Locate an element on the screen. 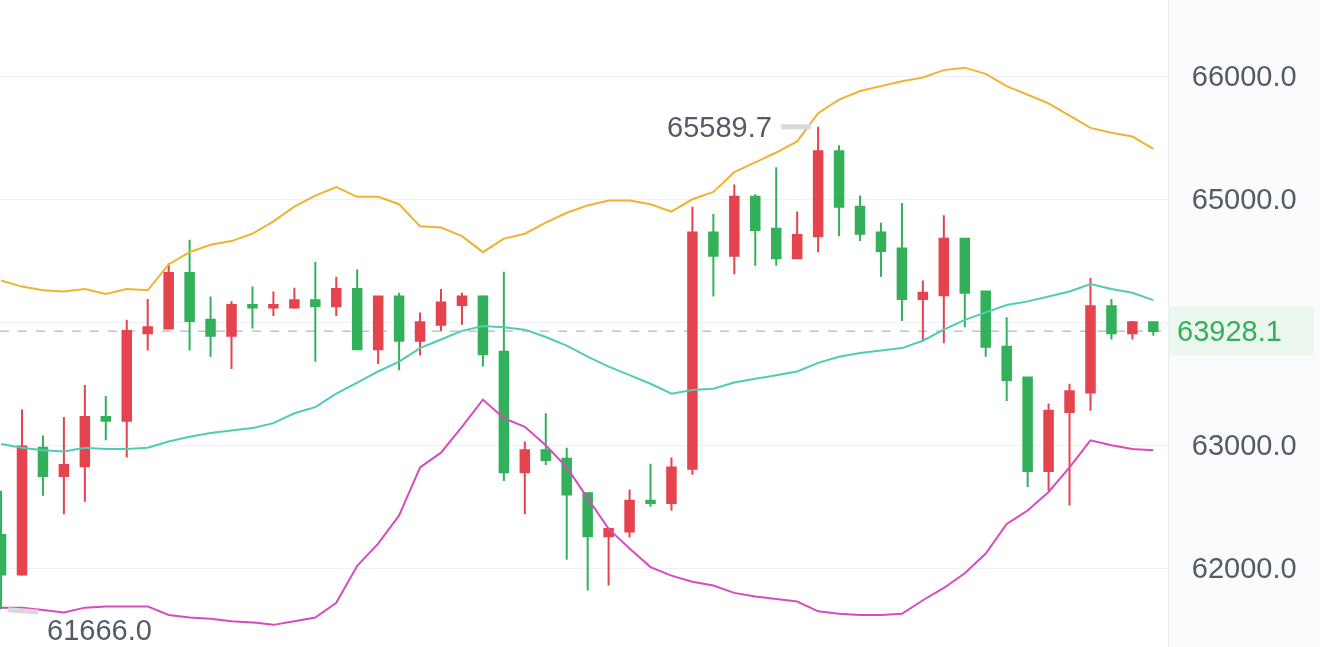 This screenshot has height=647, width=1320. y-tick-label: 66000.0 is located at coordinates (1244, 76).